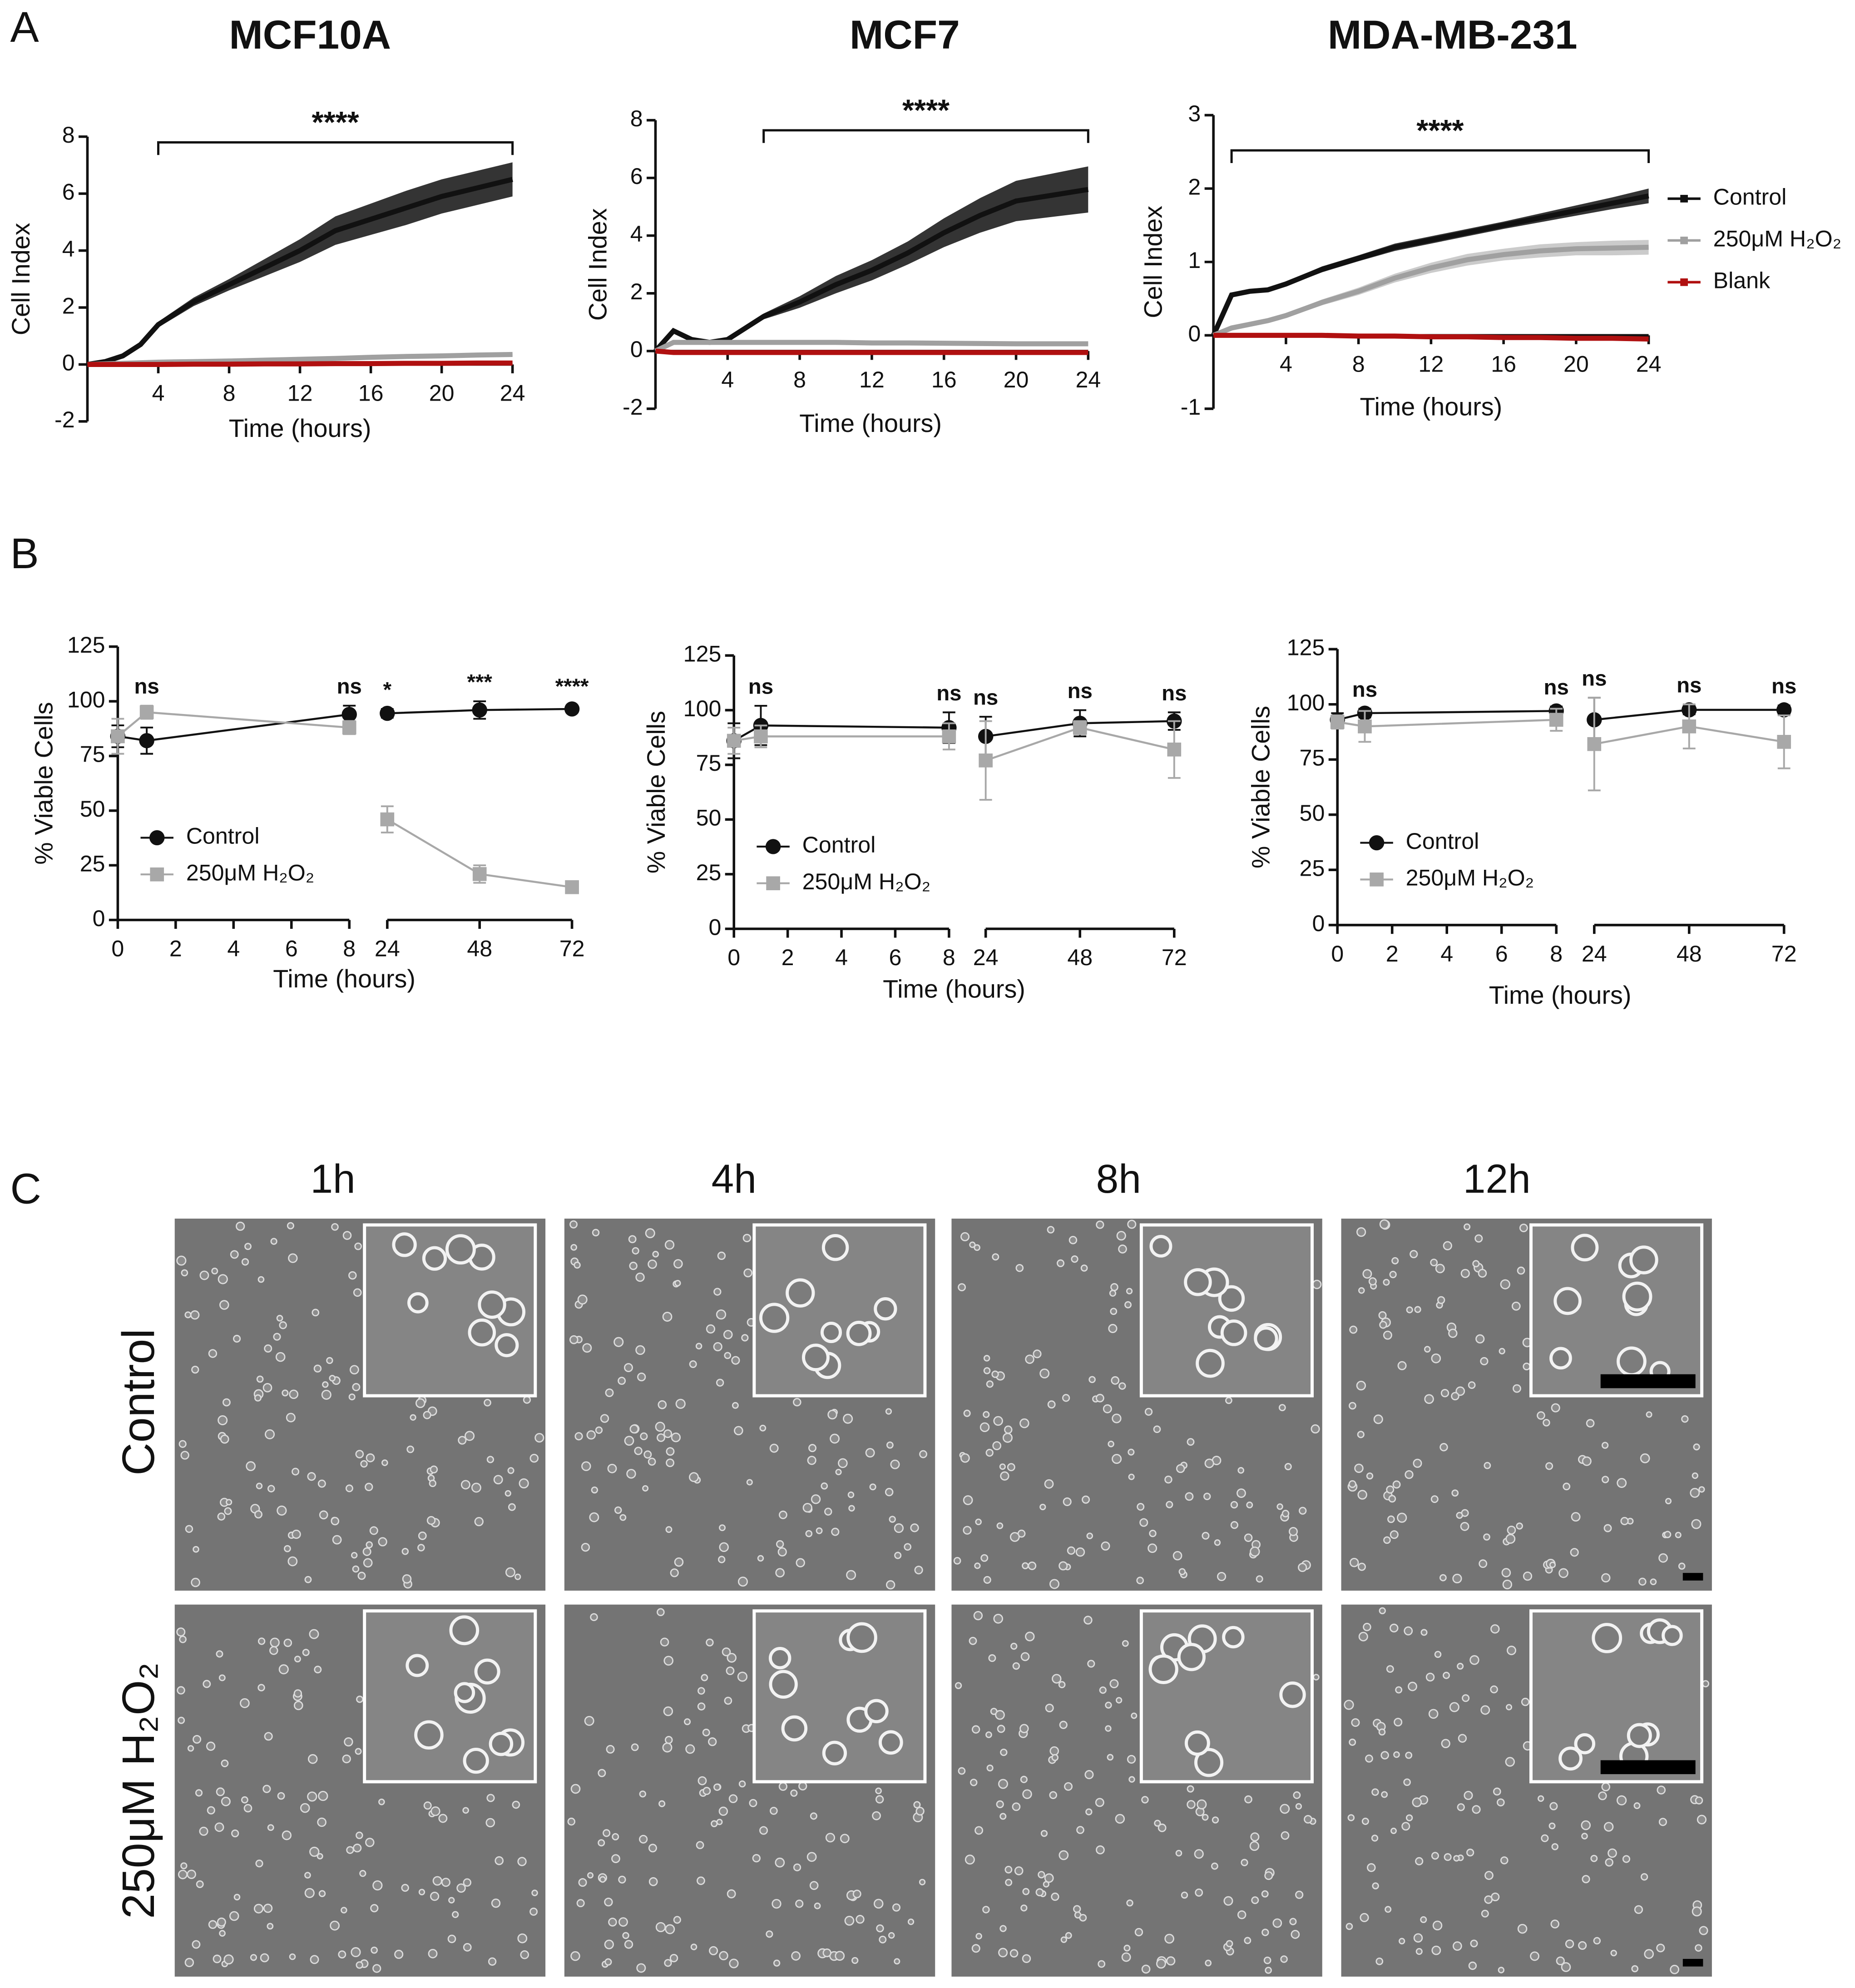 The image size is (1855, 1988). I want to click on x-tick-label: 4, so click(841, 958).